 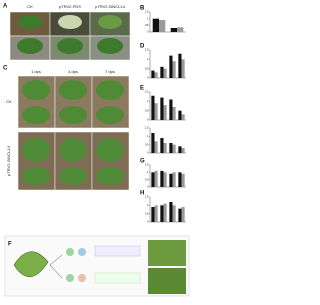 What do you see at coordinates (110, 71) in the screenshot?
I see `column-label: 7 dps` at bounding box center [110, 71].